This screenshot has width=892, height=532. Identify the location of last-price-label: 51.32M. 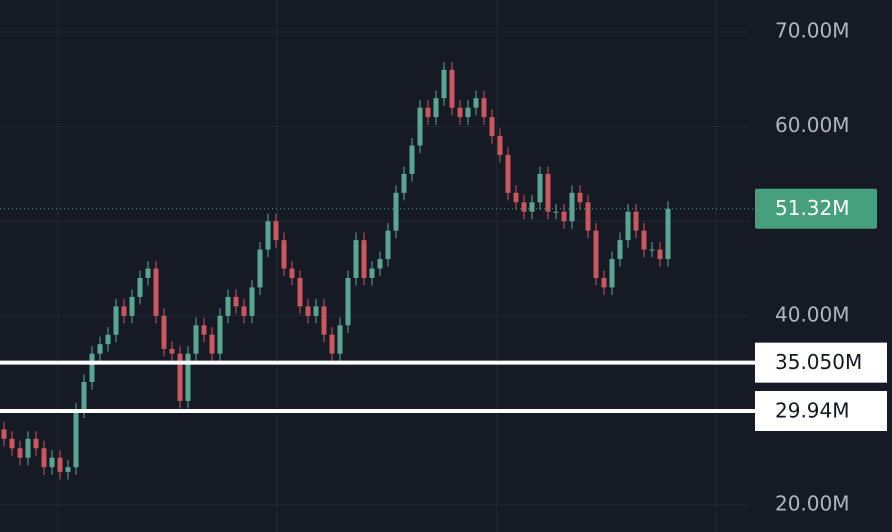
(812, 208).